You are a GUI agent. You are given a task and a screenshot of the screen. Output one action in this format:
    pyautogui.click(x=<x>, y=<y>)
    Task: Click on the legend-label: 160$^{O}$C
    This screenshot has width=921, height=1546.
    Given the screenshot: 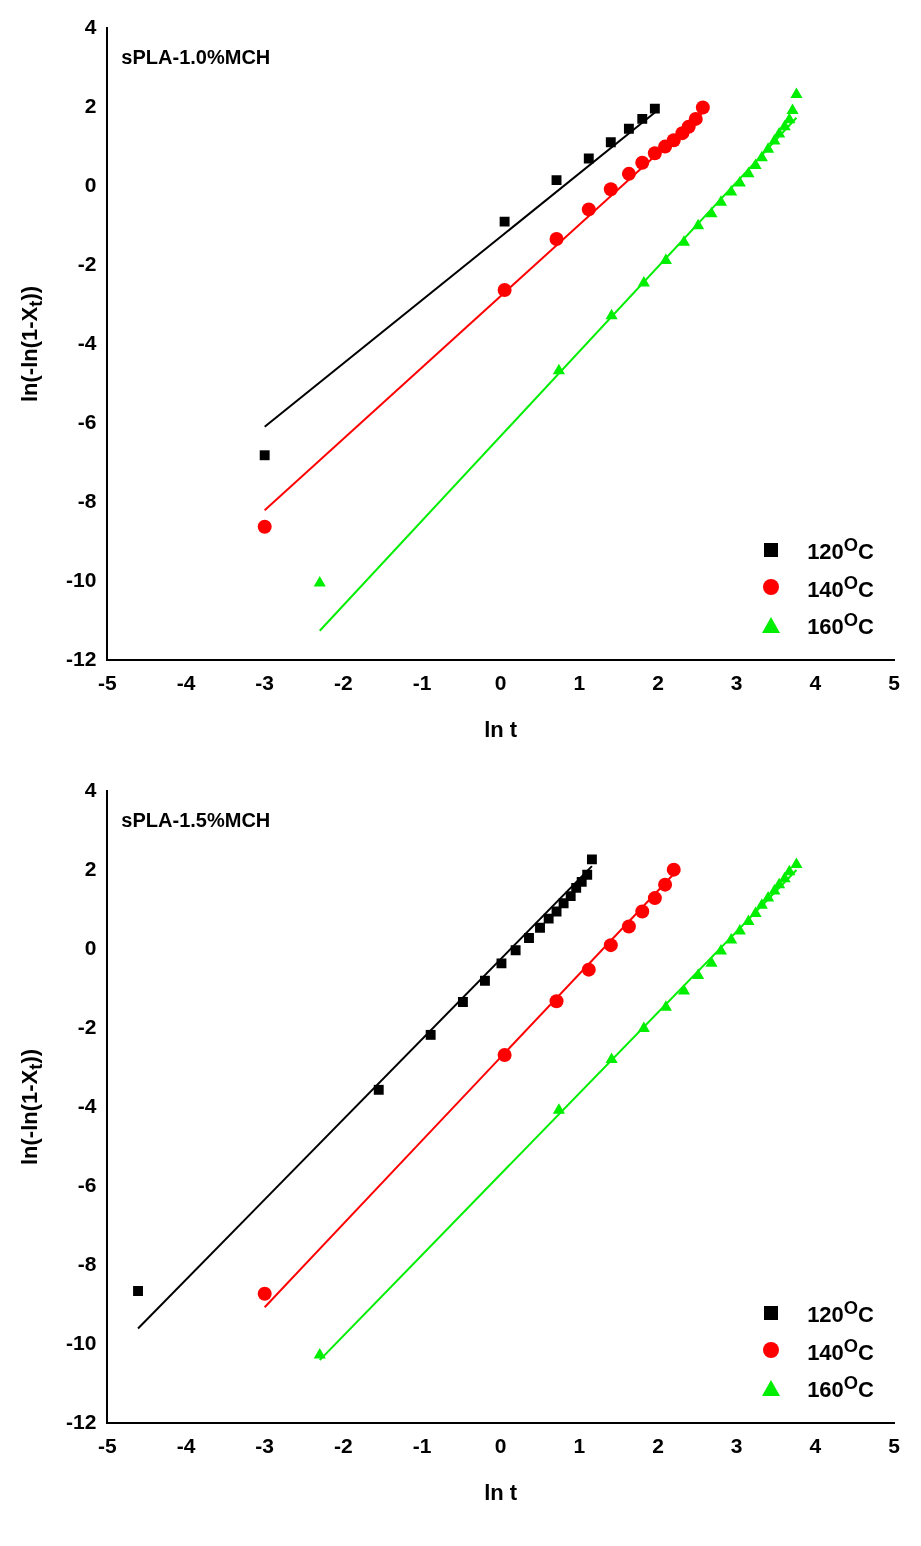 What is the action you would take?
    pyautogui.click(x=840, y=625)
    